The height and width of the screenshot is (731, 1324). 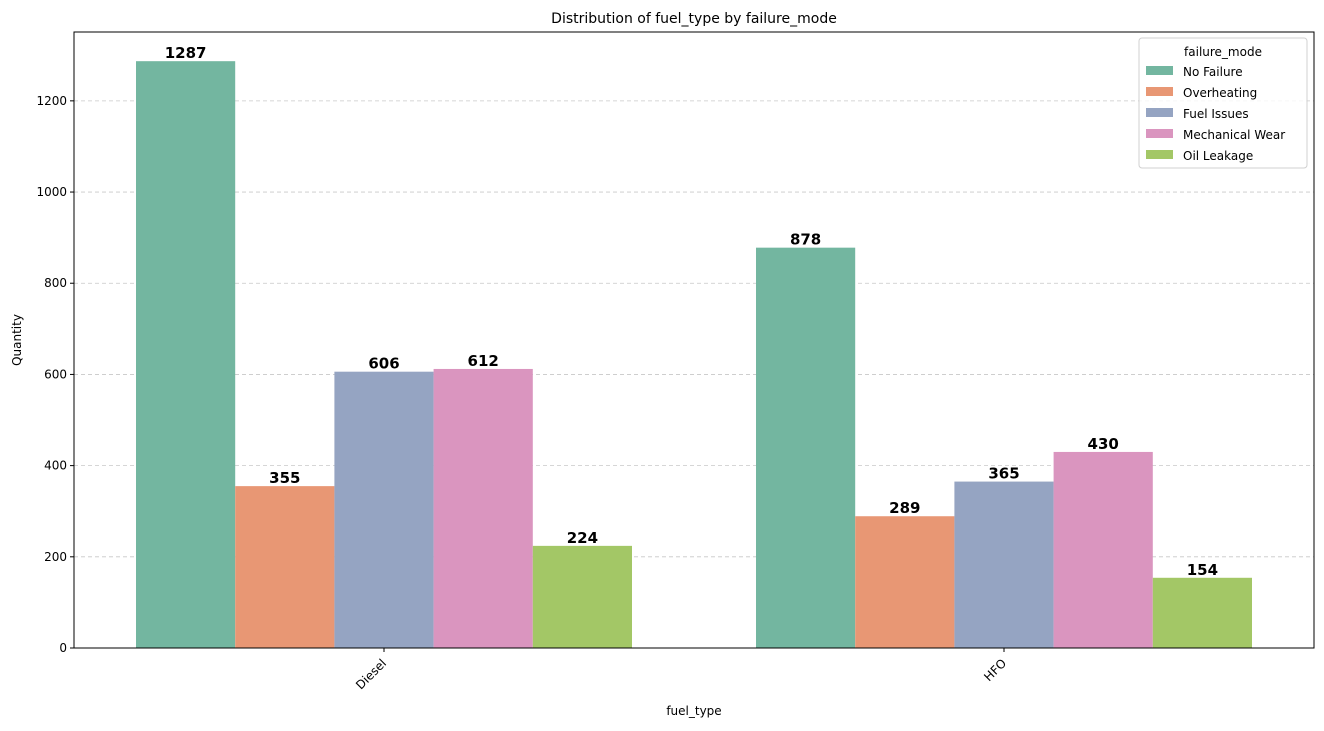 What do you see at coordinates (1223, 52) in the screenshot?
I see `legend-title: failure_mode` at bounding box center [1223, 52].